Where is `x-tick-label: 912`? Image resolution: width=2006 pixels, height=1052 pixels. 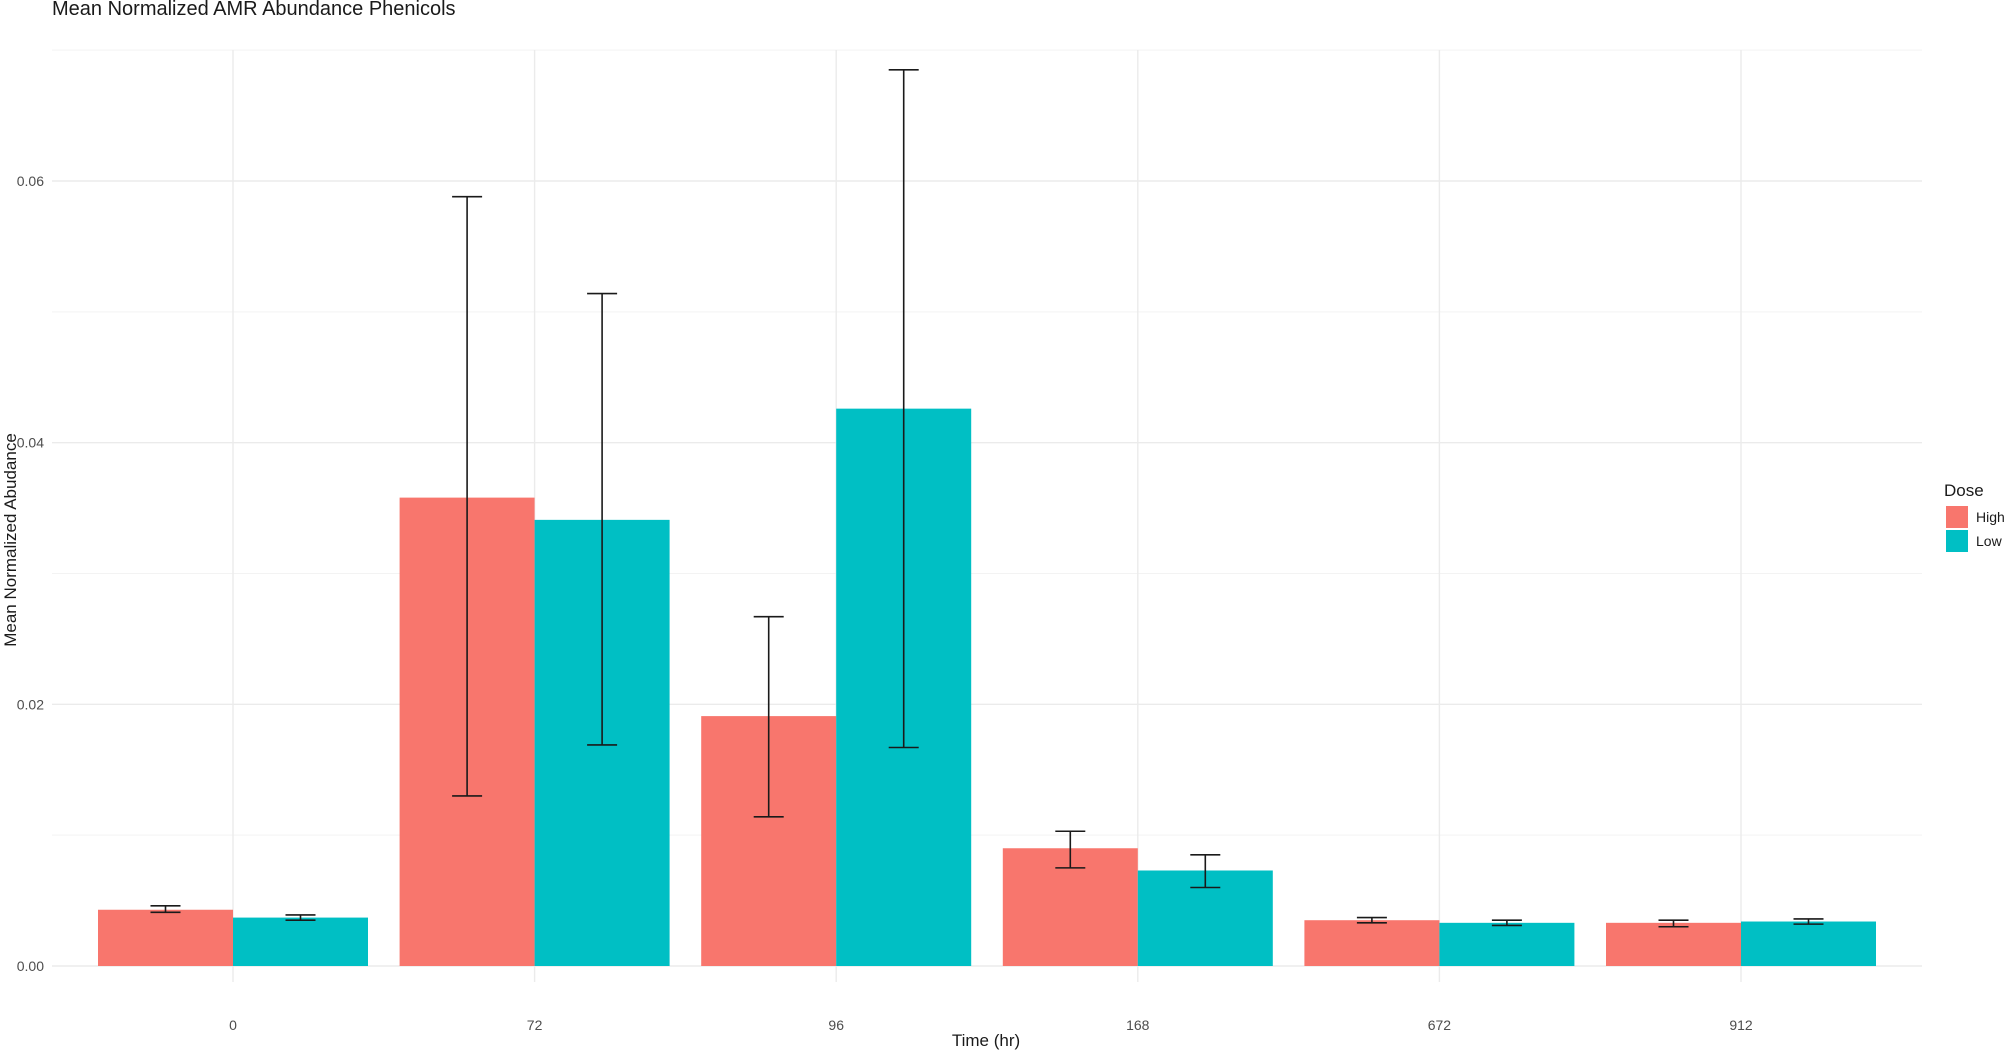 x-tick-label: 912 is located at coordinates (1741, 1025).